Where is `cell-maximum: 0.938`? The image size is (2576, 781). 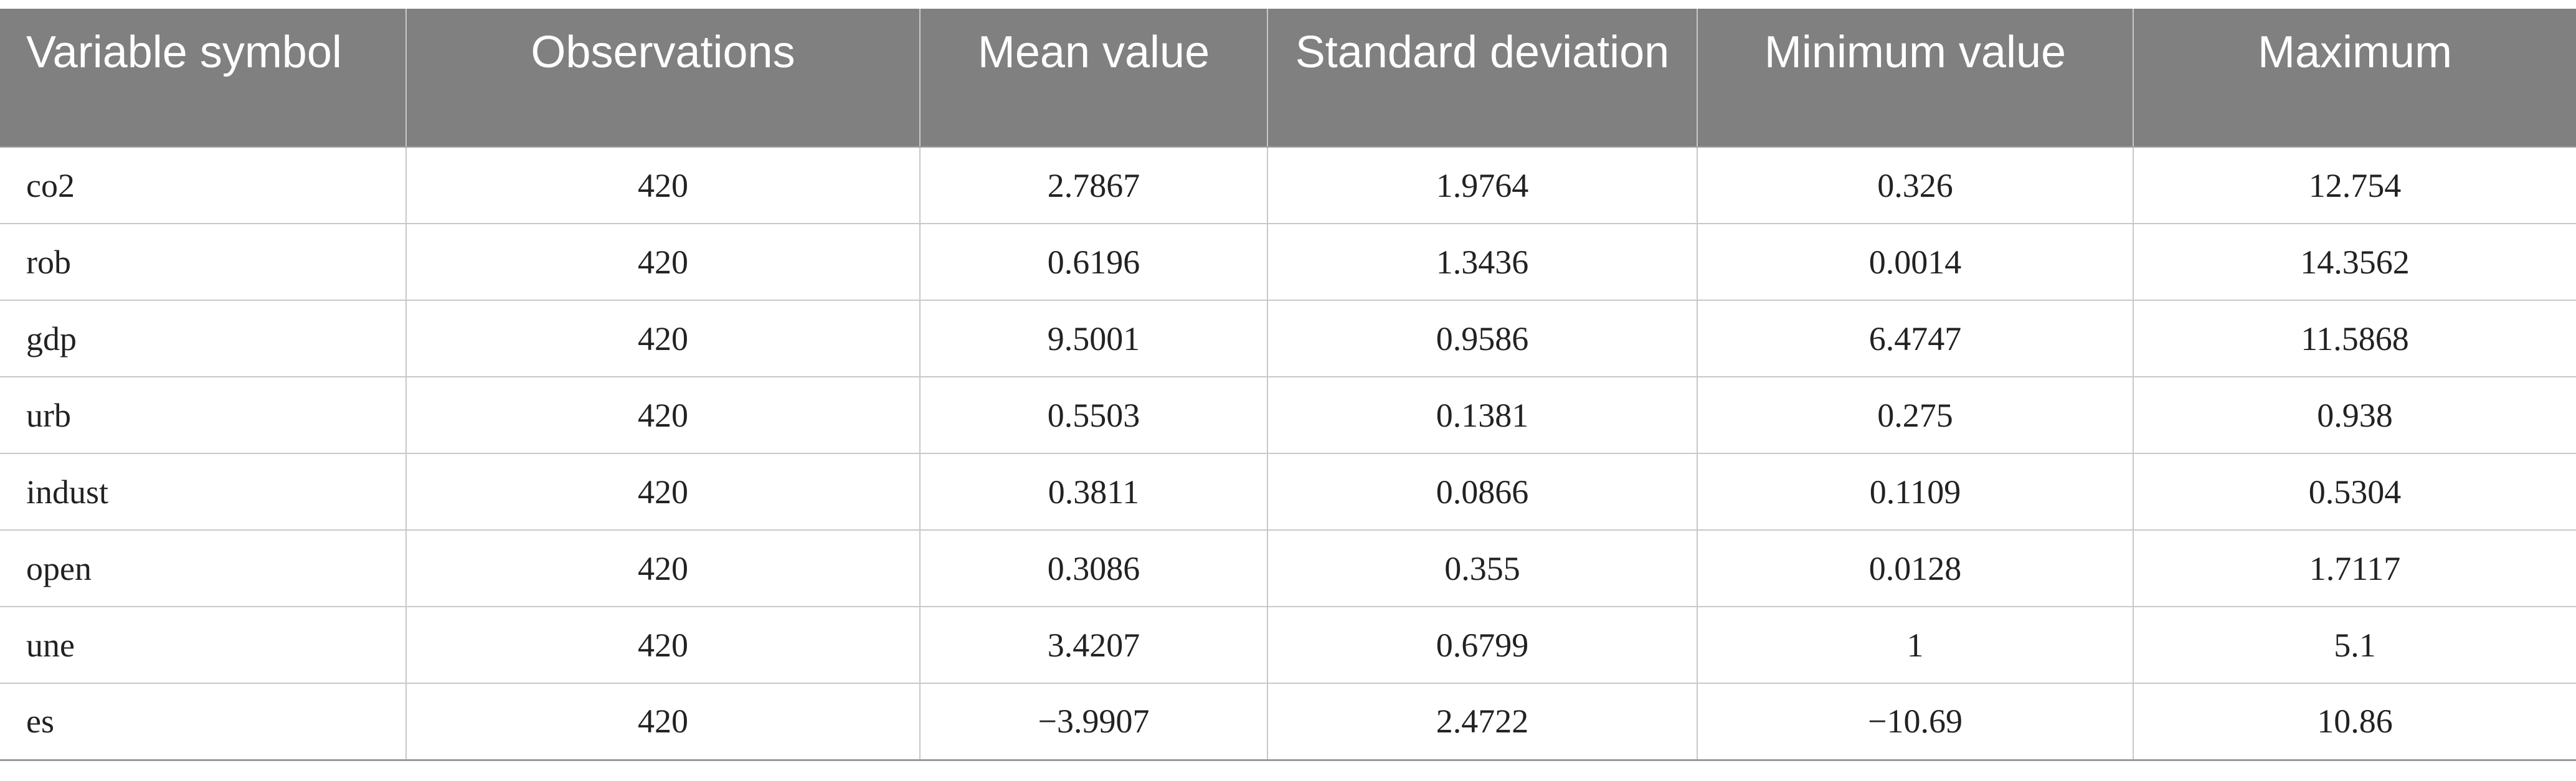 cell-maximum: 0.938 is located at coordinates (2354, 416).